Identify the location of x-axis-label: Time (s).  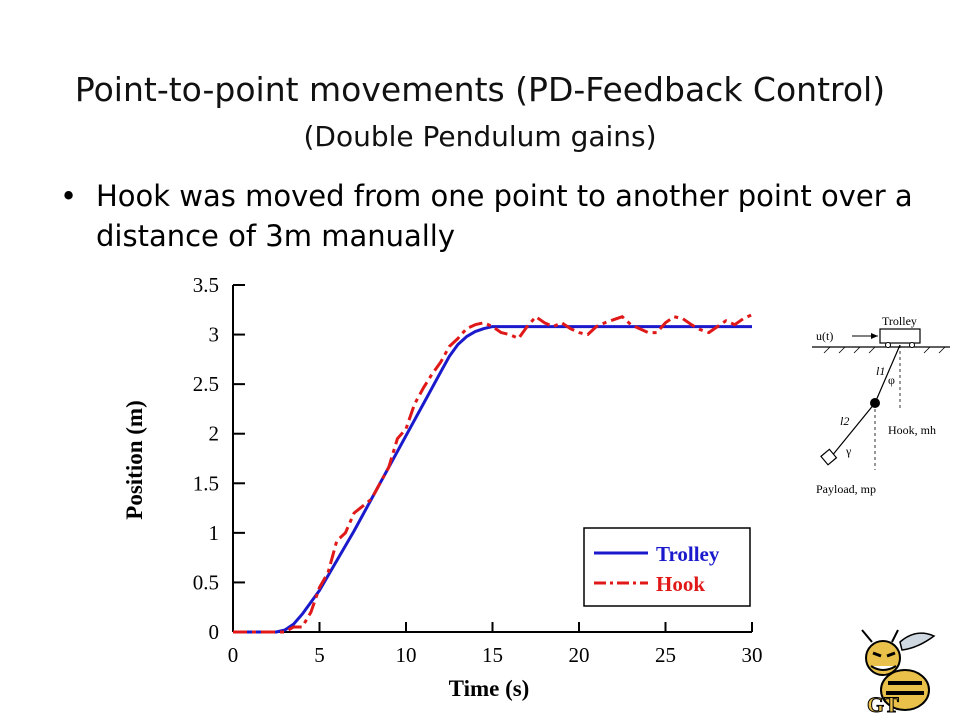
(489, 688).